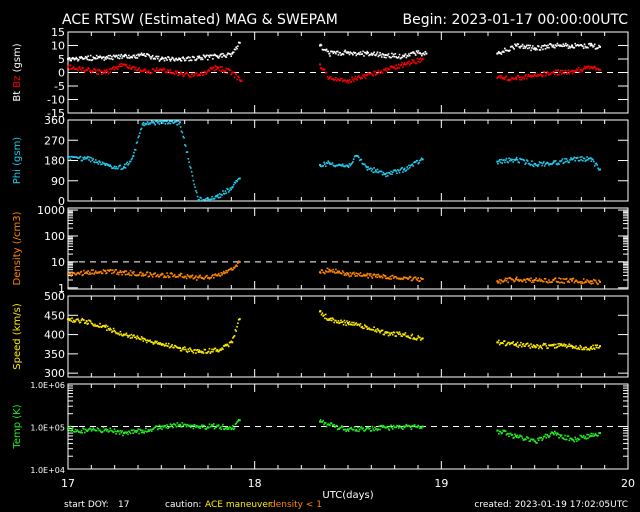 The image size is (640, 512). I want to click on time-xlabel: UTC(days), so click(347, 495).